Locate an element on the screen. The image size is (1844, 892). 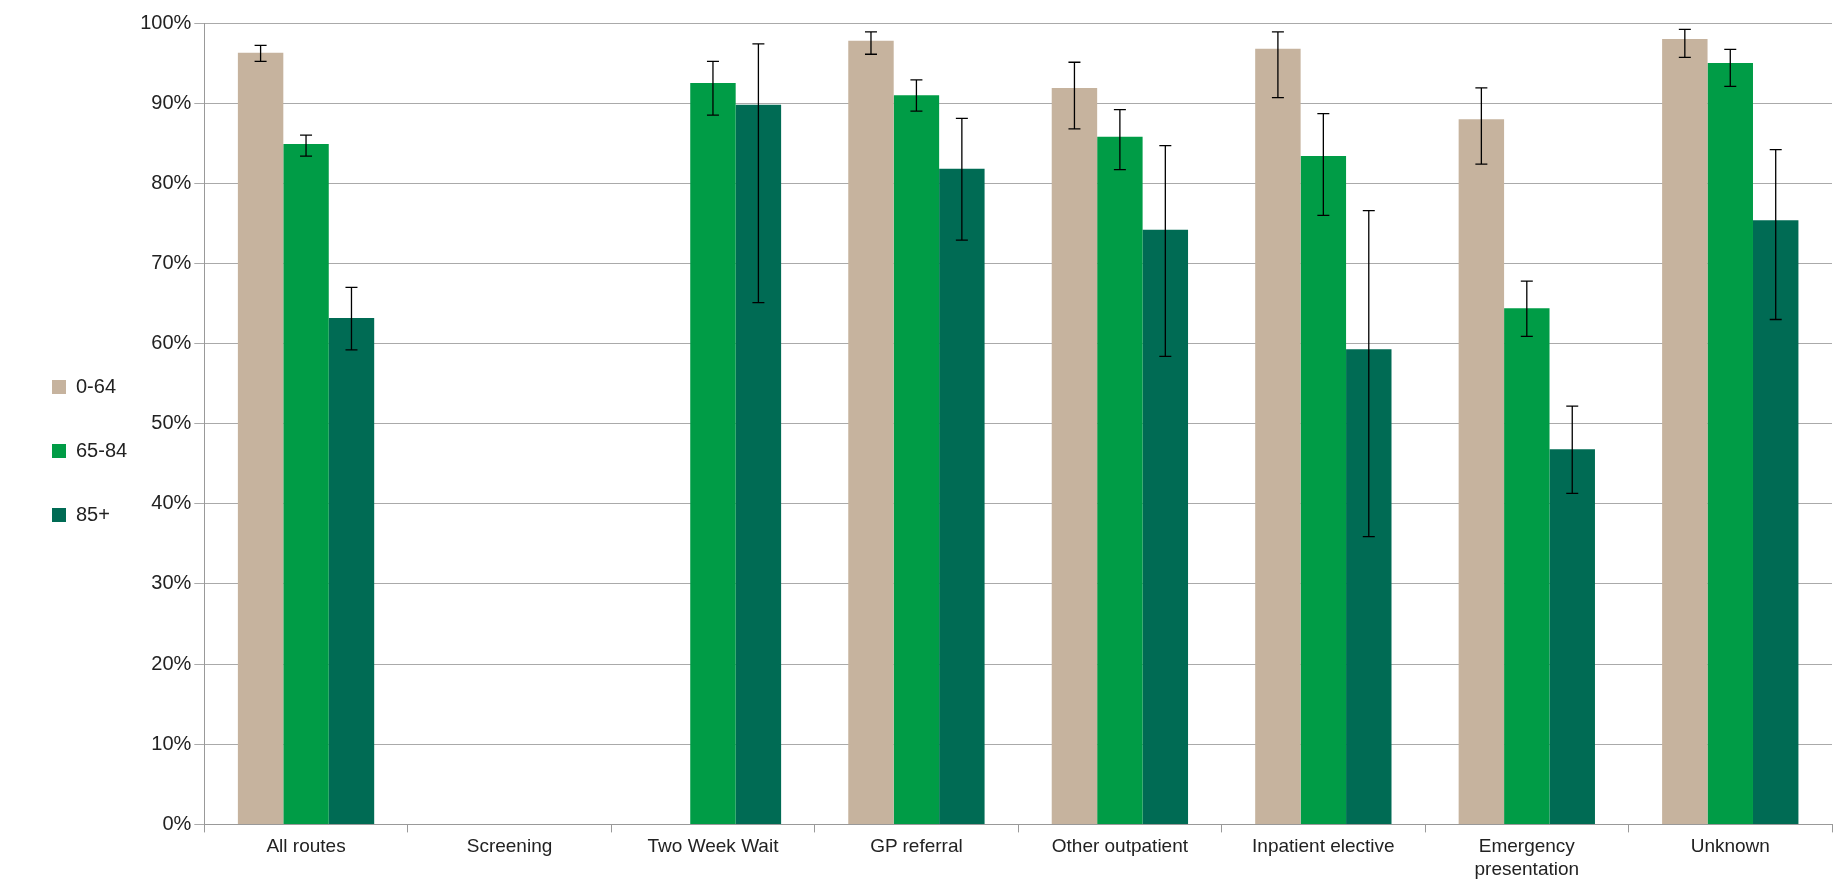
x-tick-label: Screening is located at coordinates (509, 846).